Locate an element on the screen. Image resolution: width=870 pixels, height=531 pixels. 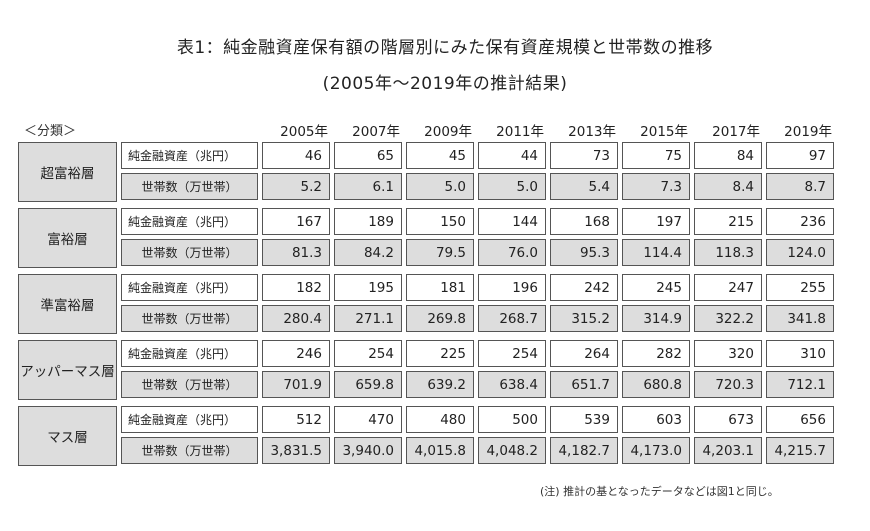
cell-value: 182 is located at coordinates (309, 287).